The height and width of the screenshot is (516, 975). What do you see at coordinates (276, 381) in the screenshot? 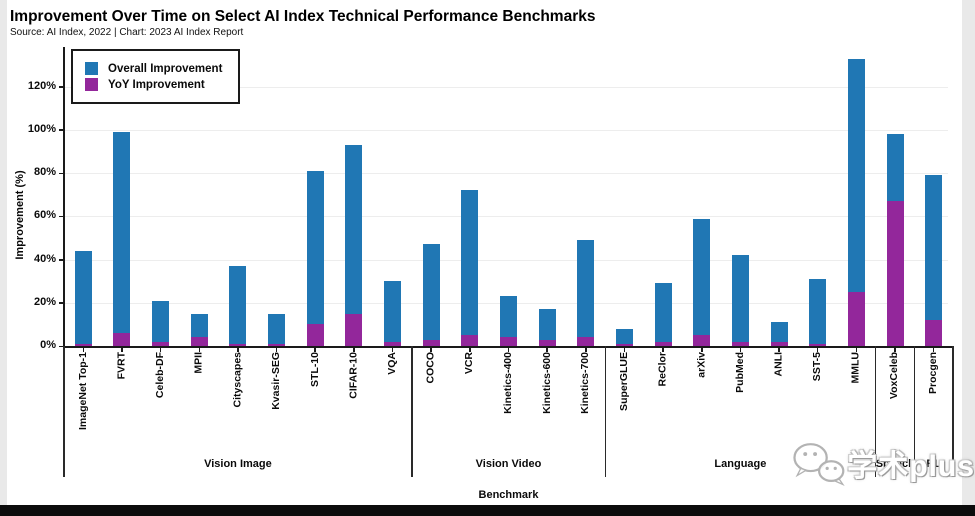
I see `x-tick-label: Kvasir-SEG` at bounding box center [276, 381].